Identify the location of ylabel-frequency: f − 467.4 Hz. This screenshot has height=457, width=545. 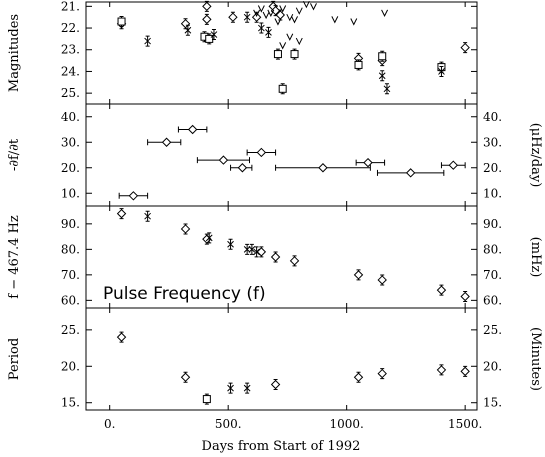
(14, 257).